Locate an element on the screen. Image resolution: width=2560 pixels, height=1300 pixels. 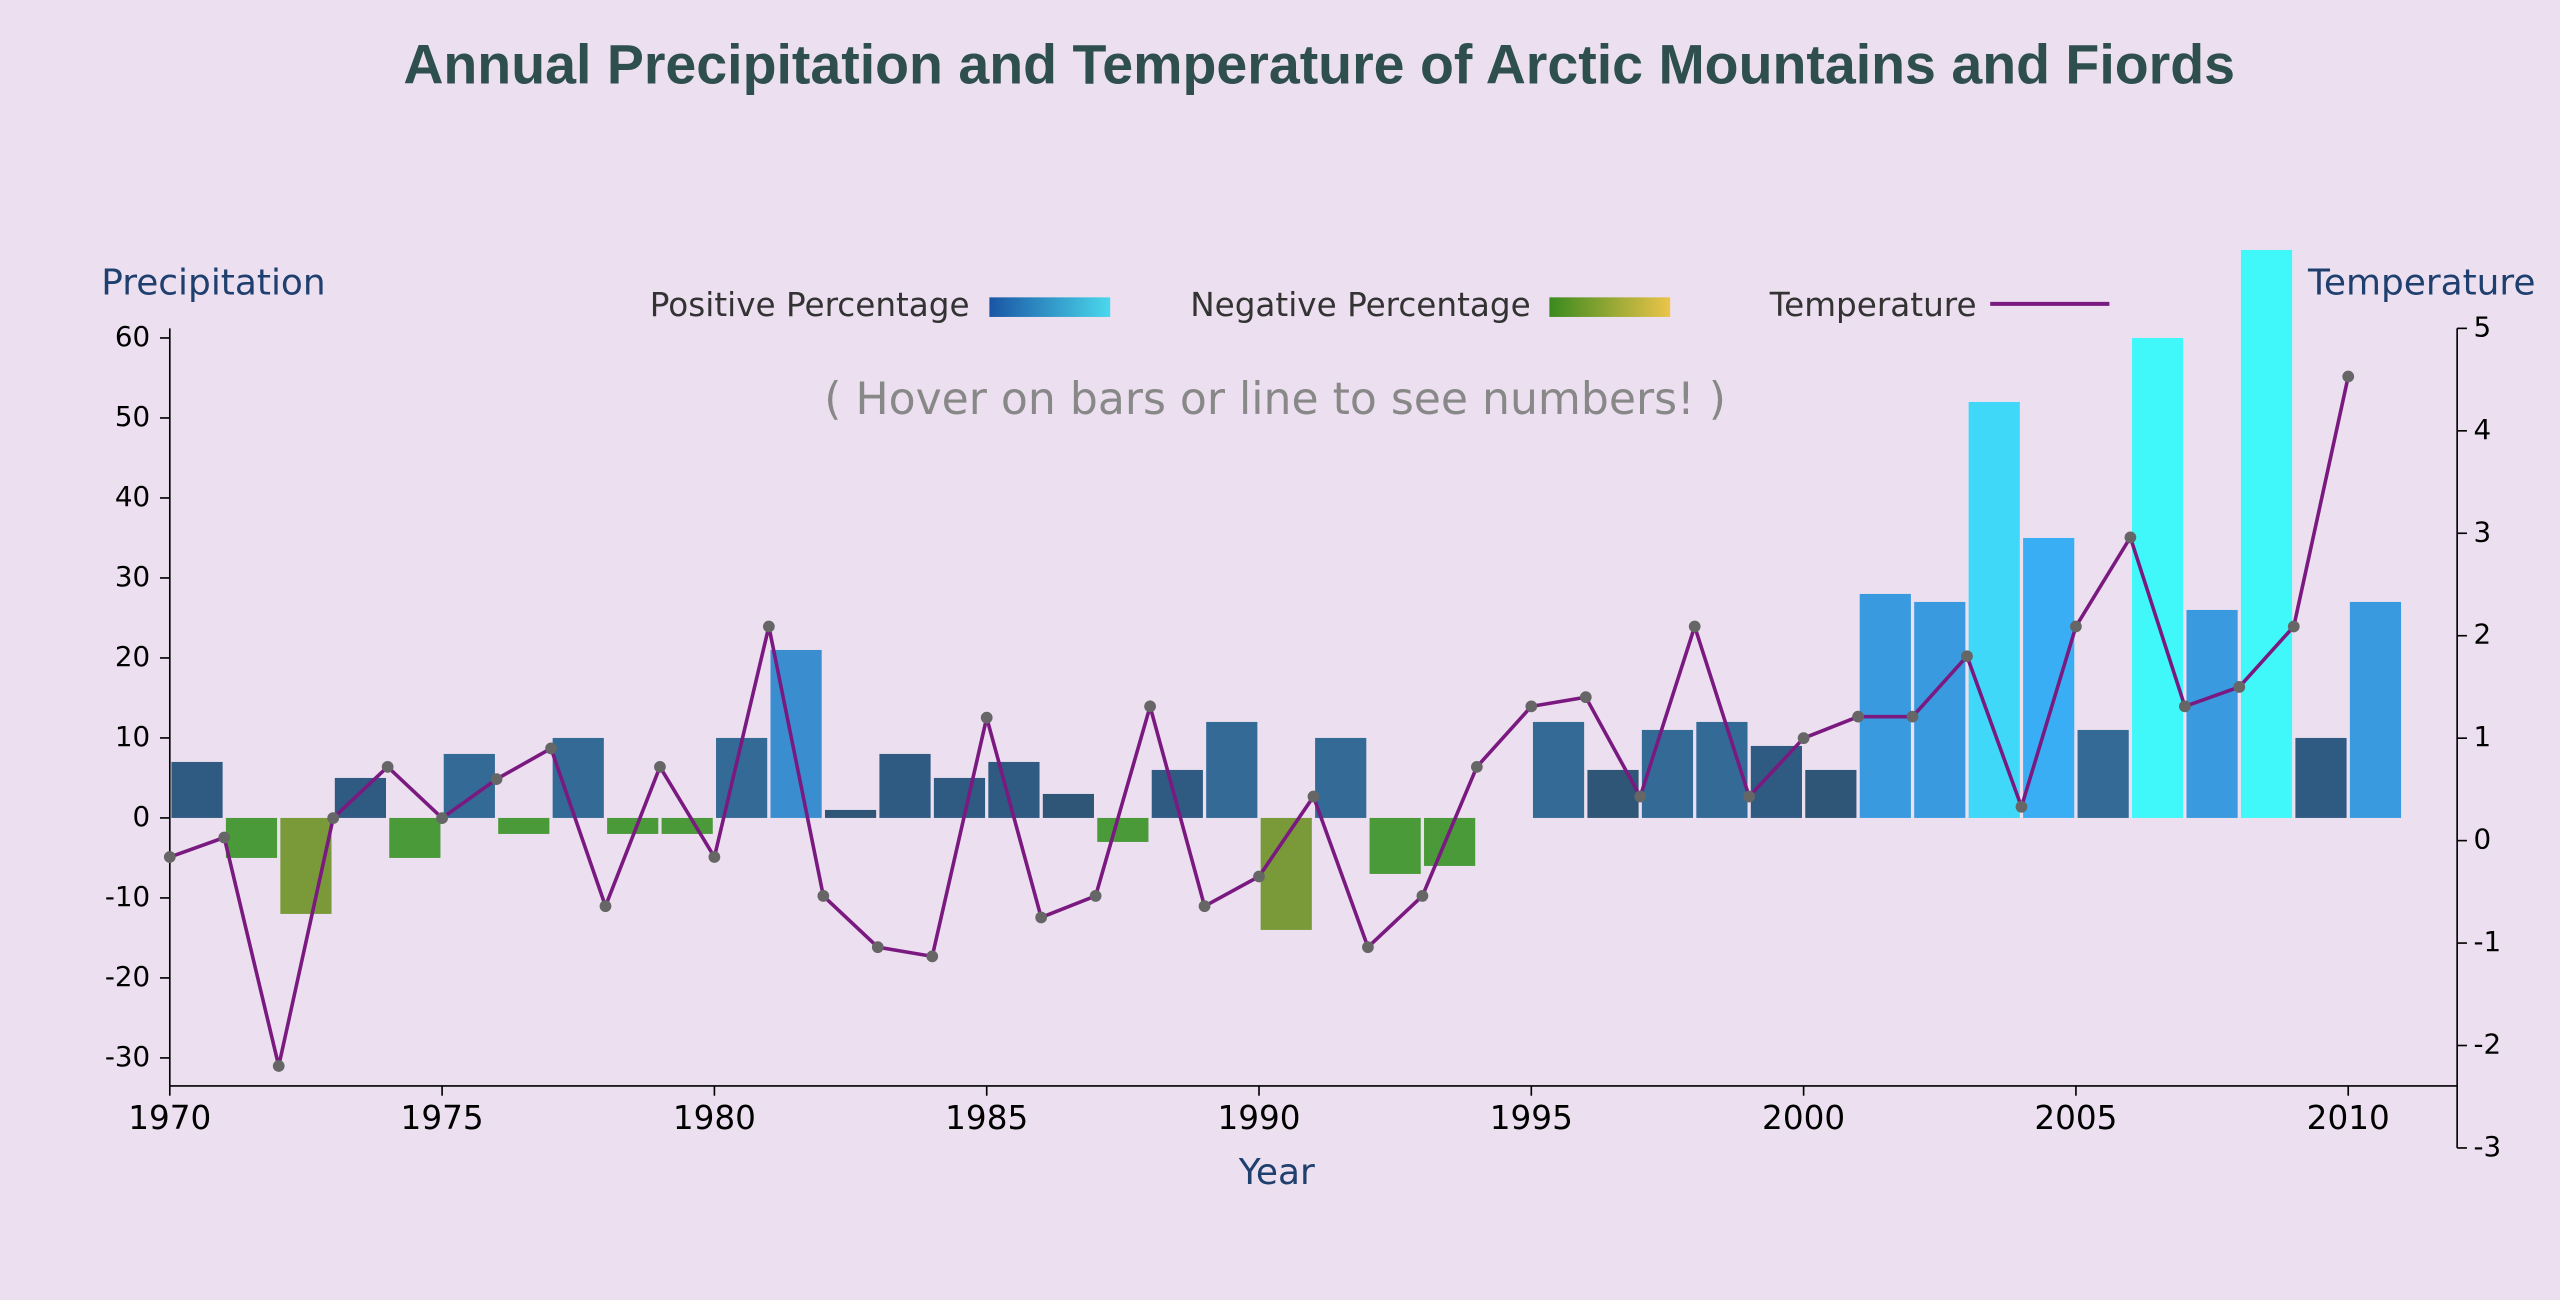
y-tick-label: 20 is located at coordinates (132, 656).